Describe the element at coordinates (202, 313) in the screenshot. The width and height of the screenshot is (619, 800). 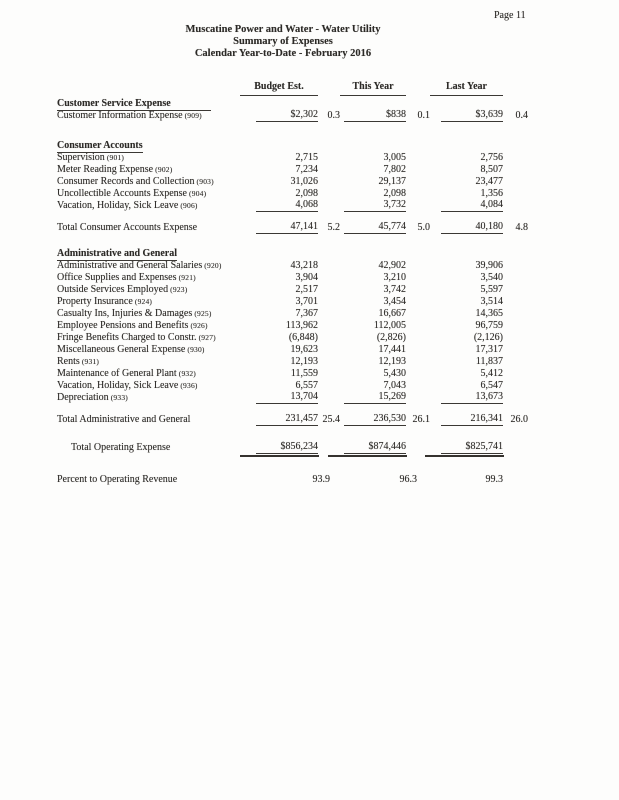
I see `account-number: (925)` at that location.